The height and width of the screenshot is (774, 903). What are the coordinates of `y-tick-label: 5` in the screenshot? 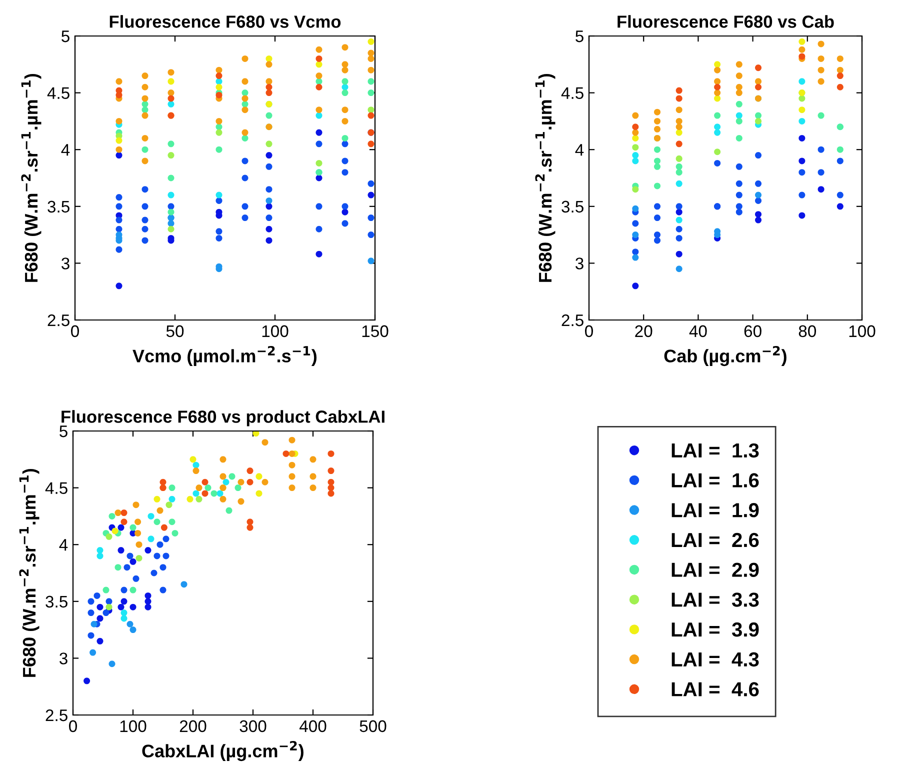 It's located at (580, 36).